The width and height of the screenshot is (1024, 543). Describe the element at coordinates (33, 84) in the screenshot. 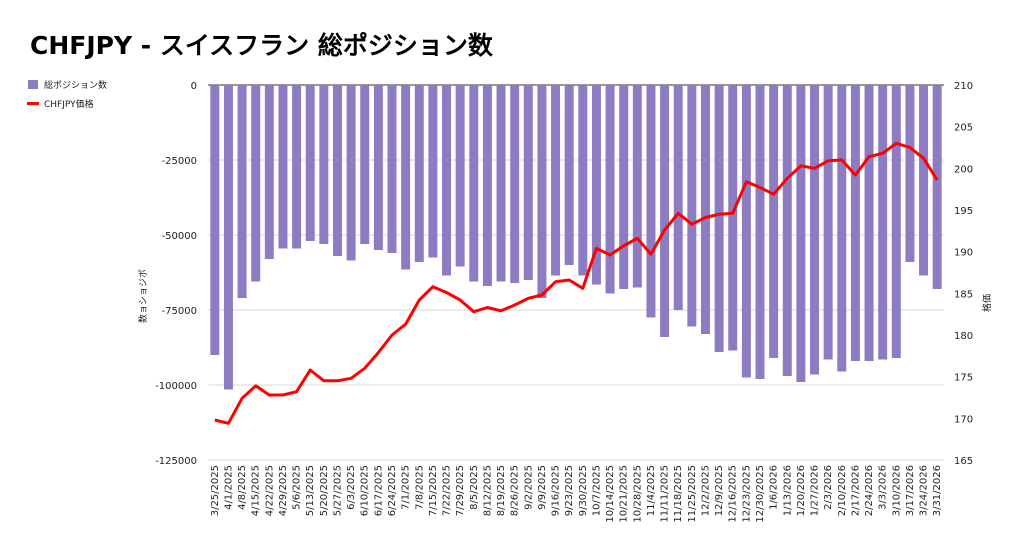

I see `legend-swatch-bar` at that location.